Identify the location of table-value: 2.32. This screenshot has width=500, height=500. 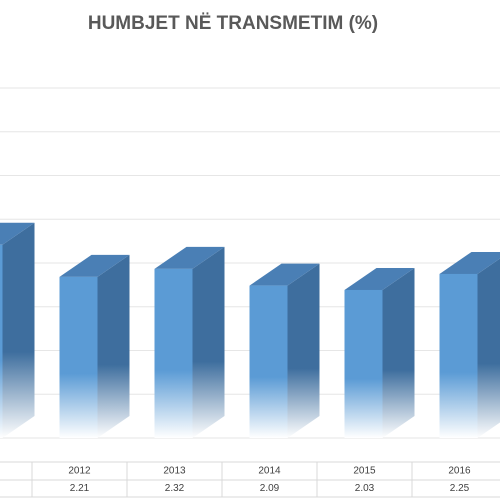
(175, 488).